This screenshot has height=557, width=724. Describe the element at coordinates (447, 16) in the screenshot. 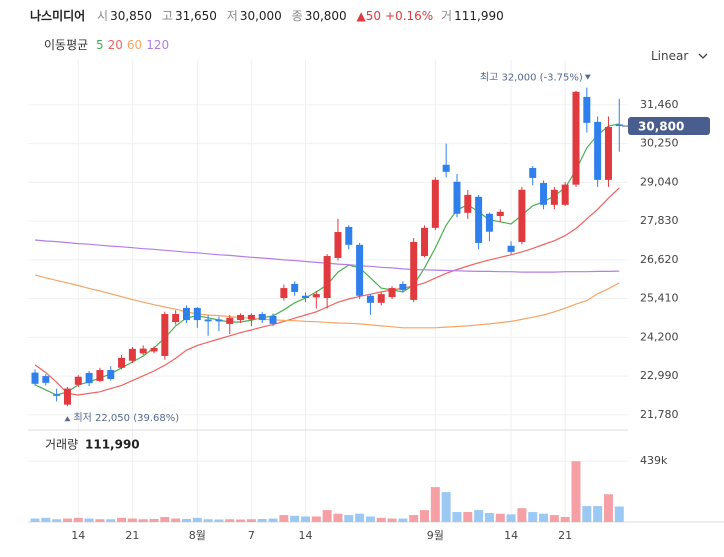

I see `volume-key: 거` at that location.